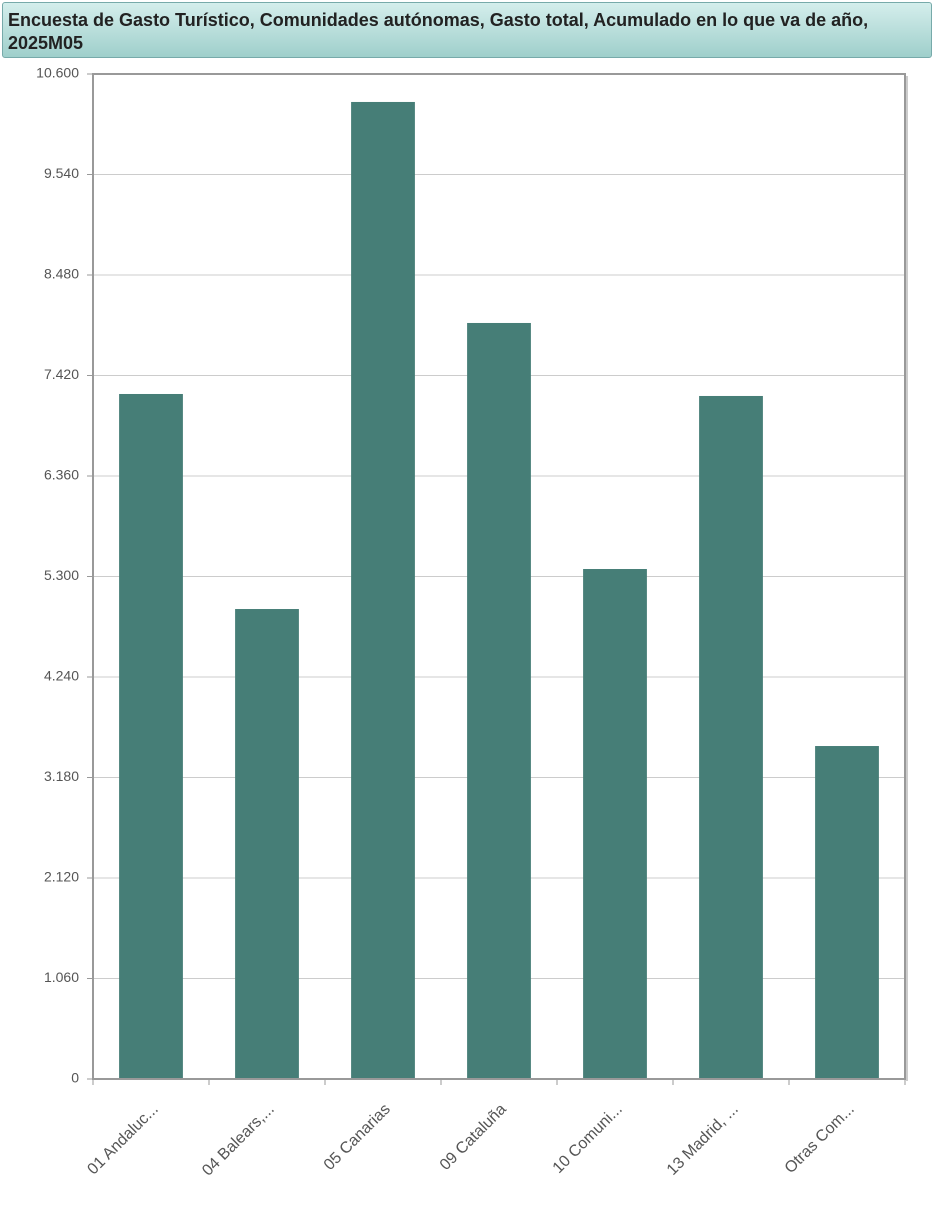 This screenshot has width=938, height=1226. Describe the element at coordinates (61, 776) in the screenshot. I see `y-tick-label: 3.180` at that location.